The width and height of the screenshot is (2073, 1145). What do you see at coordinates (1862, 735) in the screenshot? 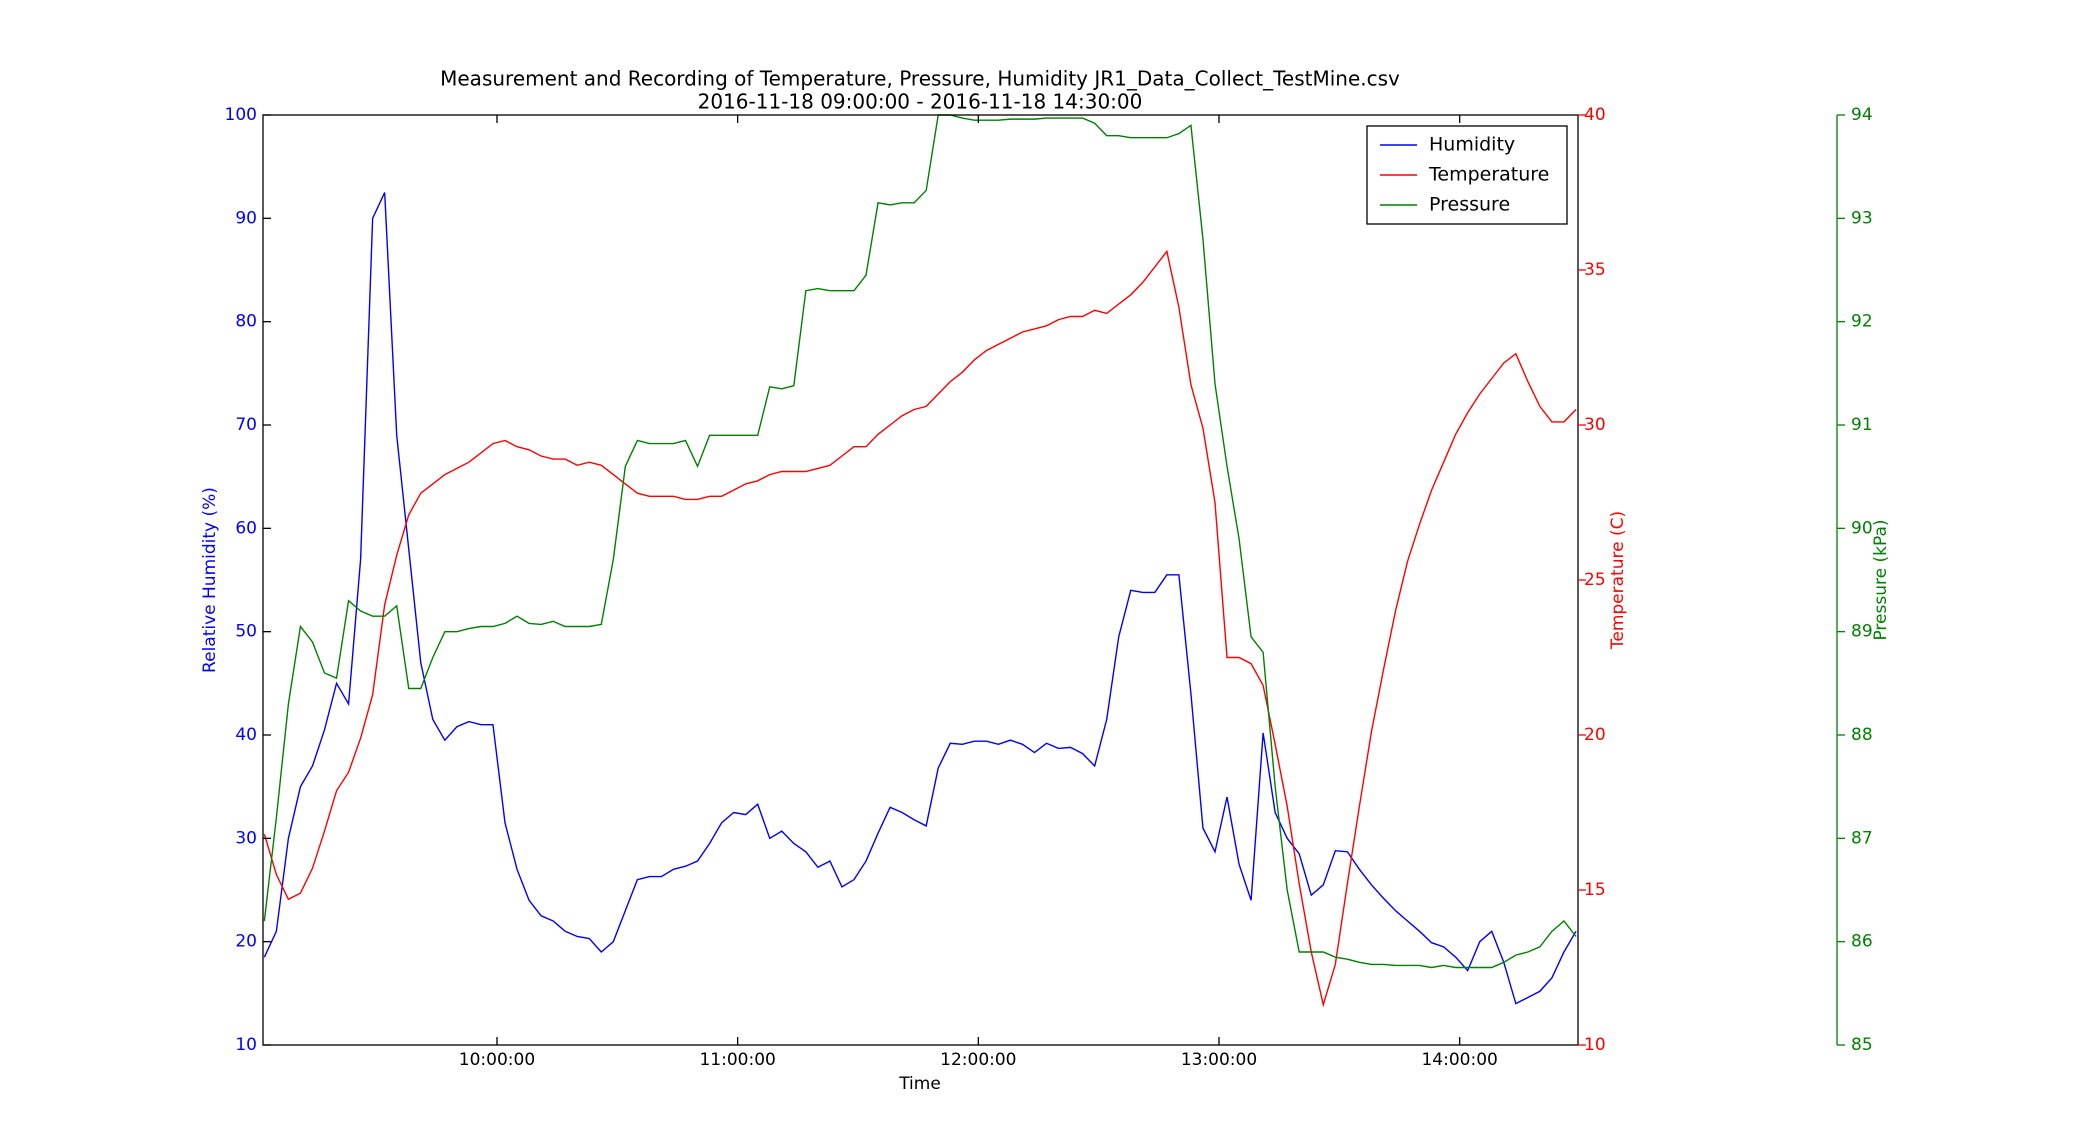
I see `y-tick-label: 88` at bounding box center [1862, 735].